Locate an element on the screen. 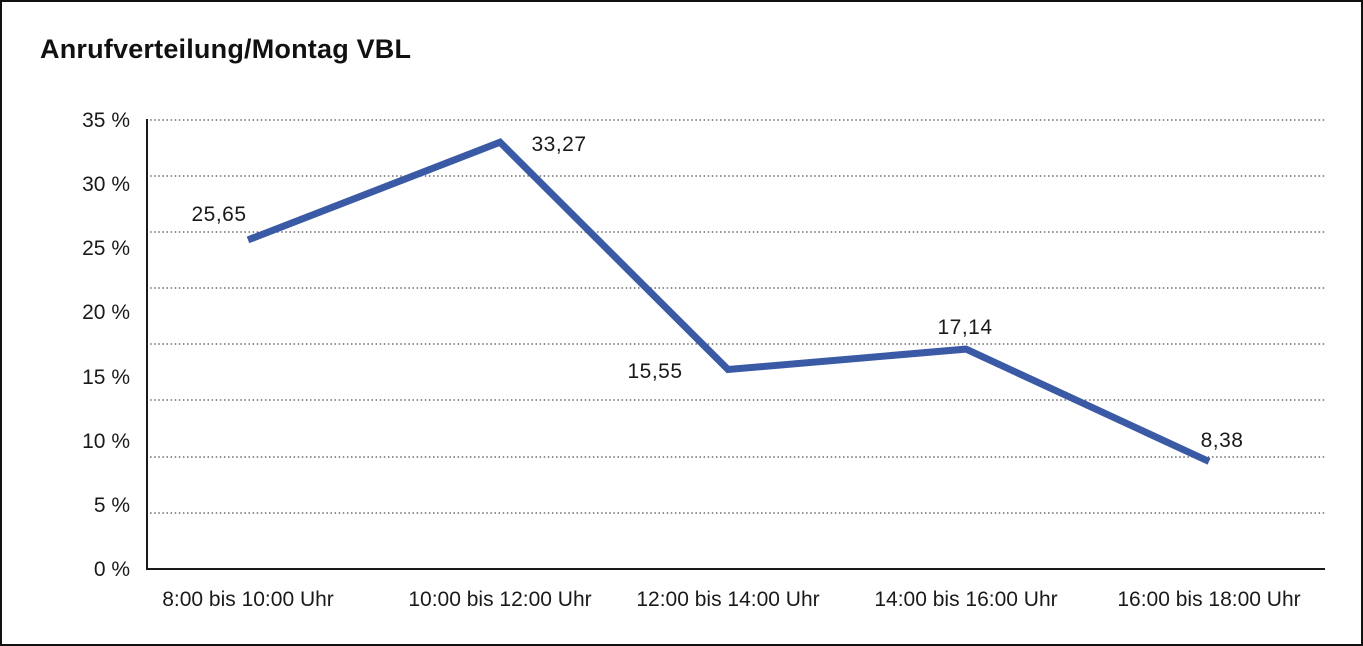 Image resolution: width=1363 pixels, height=646 pixels. x-tick-label: 16:00 bis 18:00 Uhr is located at coordinates (1208, 599).